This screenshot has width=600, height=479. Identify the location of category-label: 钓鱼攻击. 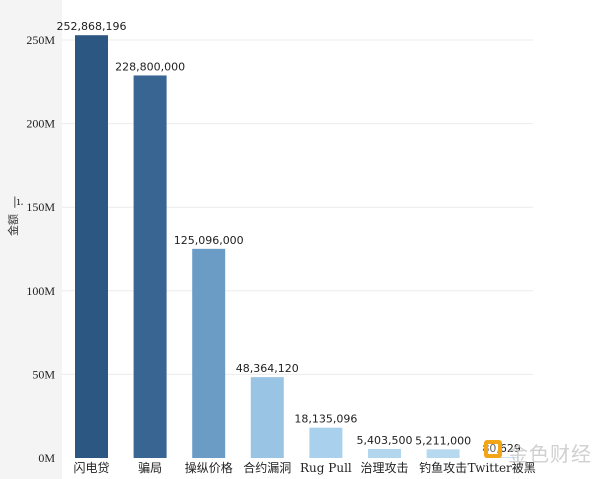
(443, 468).